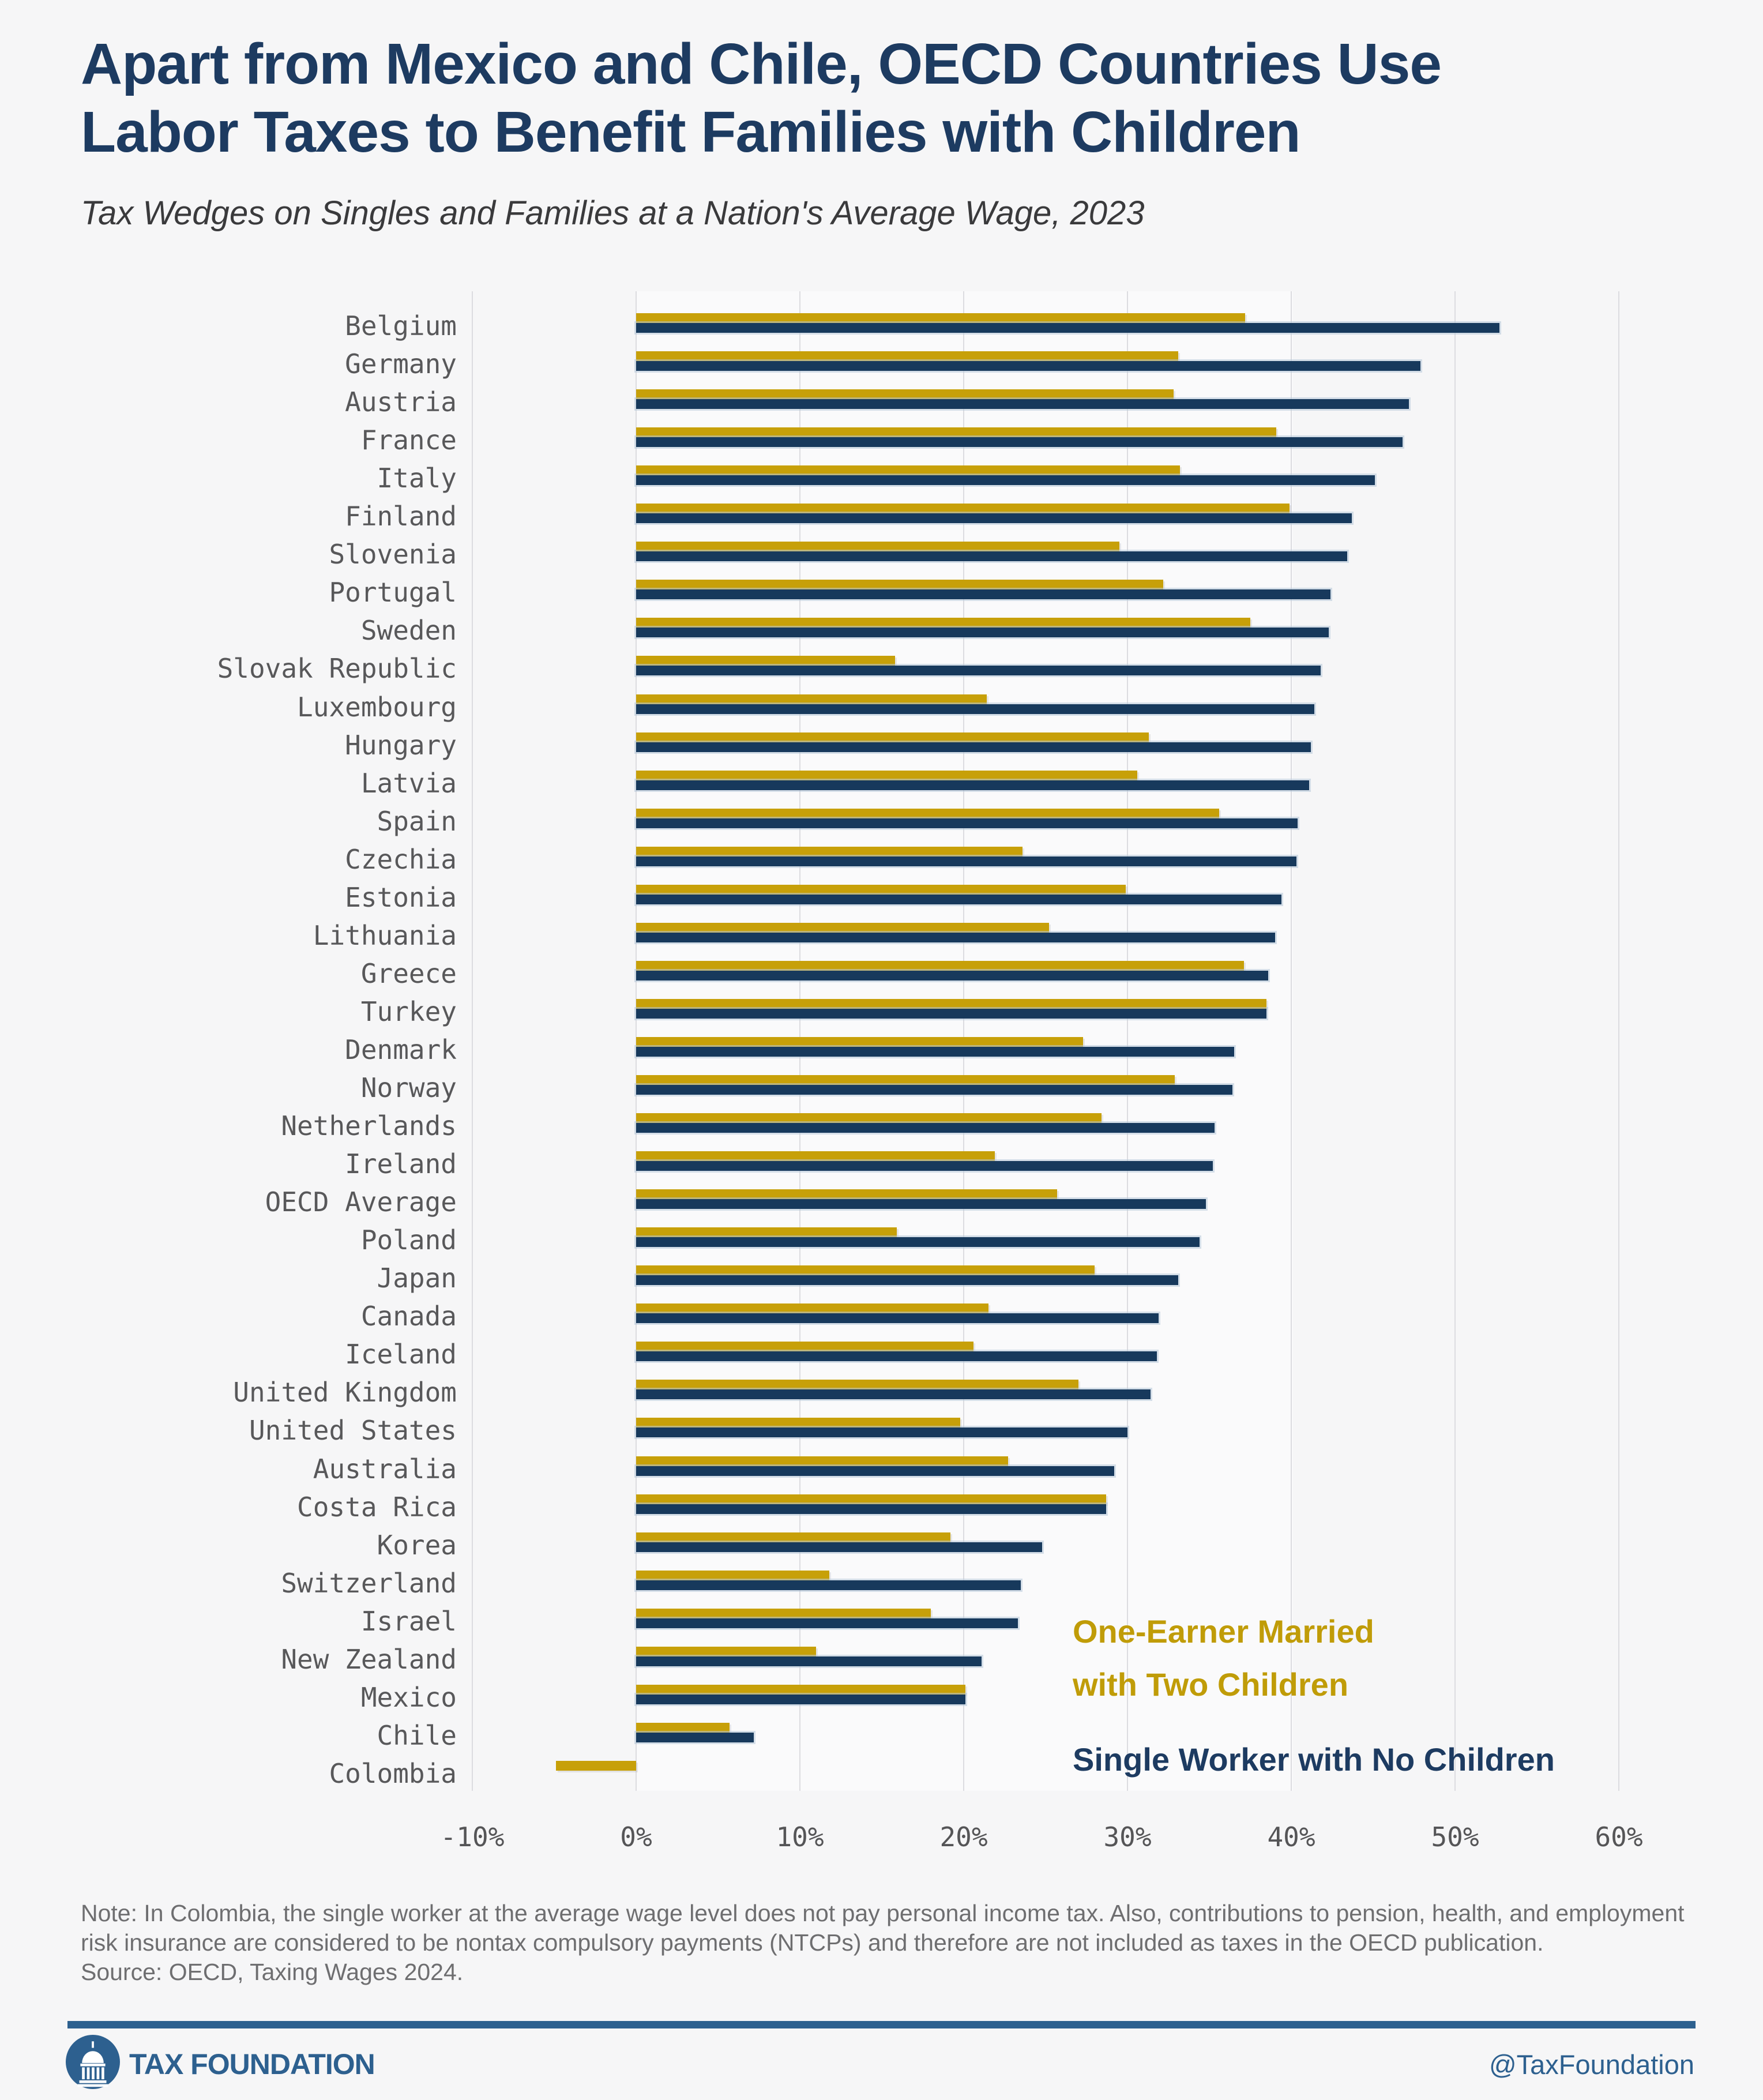 The width and height of the screenshot is (1763, 2100). Describe the element at coordinates (695, 1737) in the screenshot. I see `bar-single-Chile` at that location.